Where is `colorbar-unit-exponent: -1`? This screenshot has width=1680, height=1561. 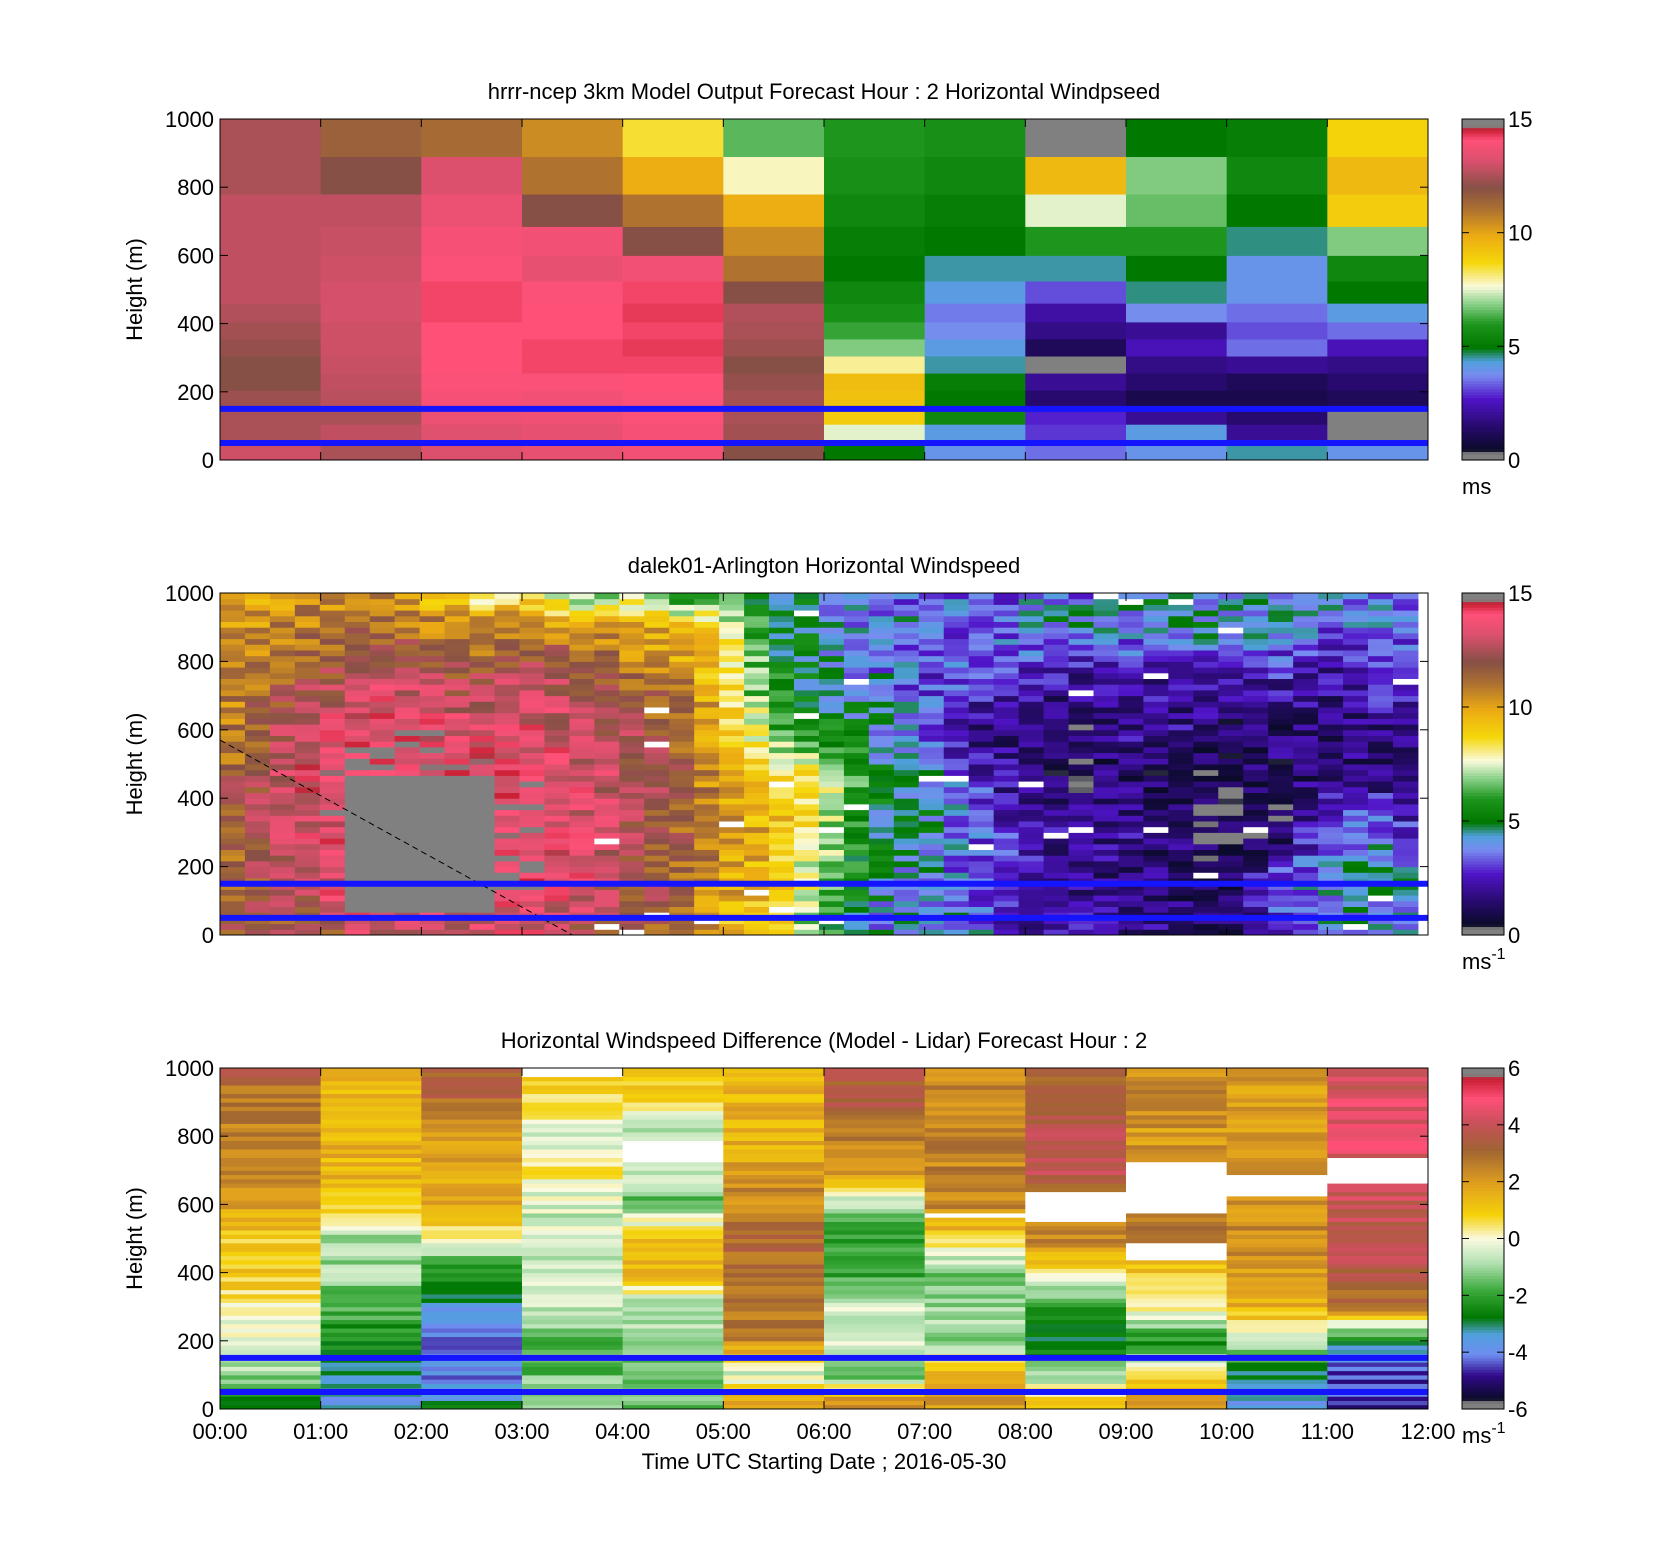
colorbar-unit-exponent: -1 is located at coordinates (1498, 1428).